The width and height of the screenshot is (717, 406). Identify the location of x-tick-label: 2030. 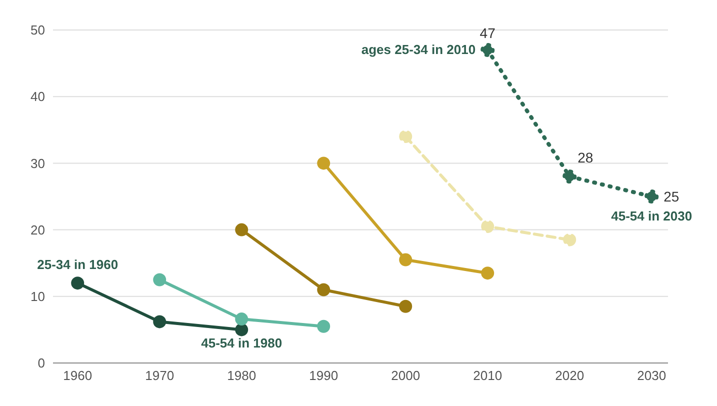
(651, 376).